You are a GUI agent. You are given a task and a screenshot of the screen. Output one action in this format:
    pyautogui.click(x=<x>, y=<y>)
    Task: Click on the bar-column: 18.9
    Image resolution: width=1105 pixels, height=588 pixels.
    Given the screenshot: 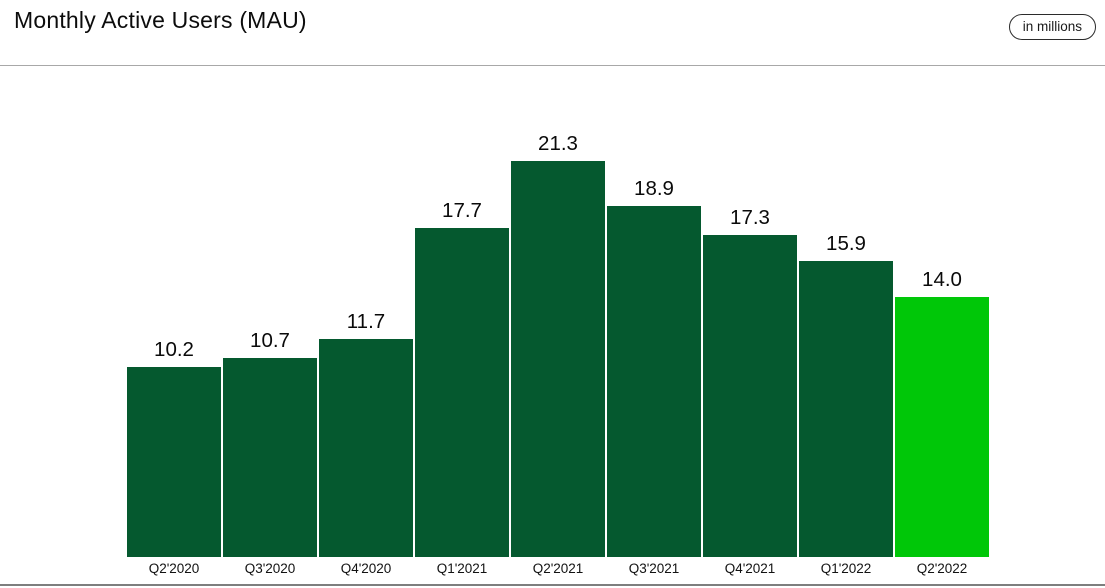 What is the action you would take?
    pyautogui.click(x=654, y=367)
    